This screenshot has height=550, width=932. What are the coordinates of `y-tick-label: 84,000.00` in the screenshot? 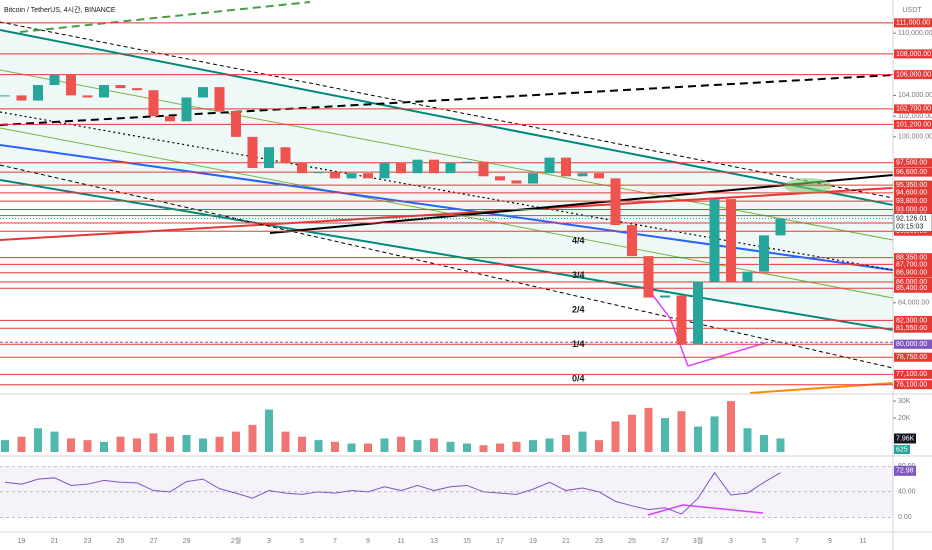 It's located at (913, 303).